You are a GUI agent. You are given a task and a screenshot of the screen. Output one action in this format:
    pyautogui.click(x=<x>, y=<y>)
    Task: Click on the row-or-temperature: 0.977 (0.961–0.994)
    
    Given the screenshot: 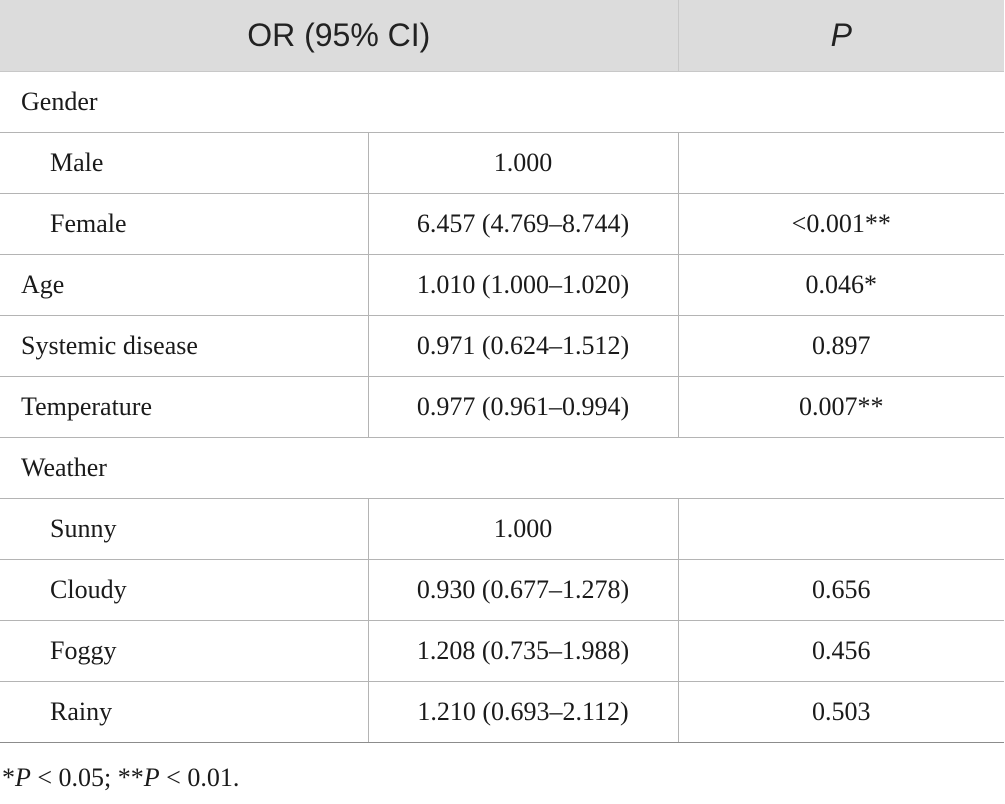 What is the action you would take?
    pyautogui.click(x=523, y=407)
    